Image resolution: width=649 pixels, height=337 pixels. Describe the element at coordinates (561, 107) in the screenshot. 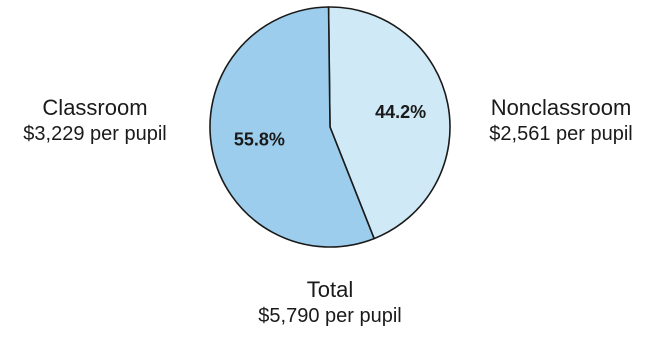

I see `nonclassroom-name: Nonclassroom` at that location.